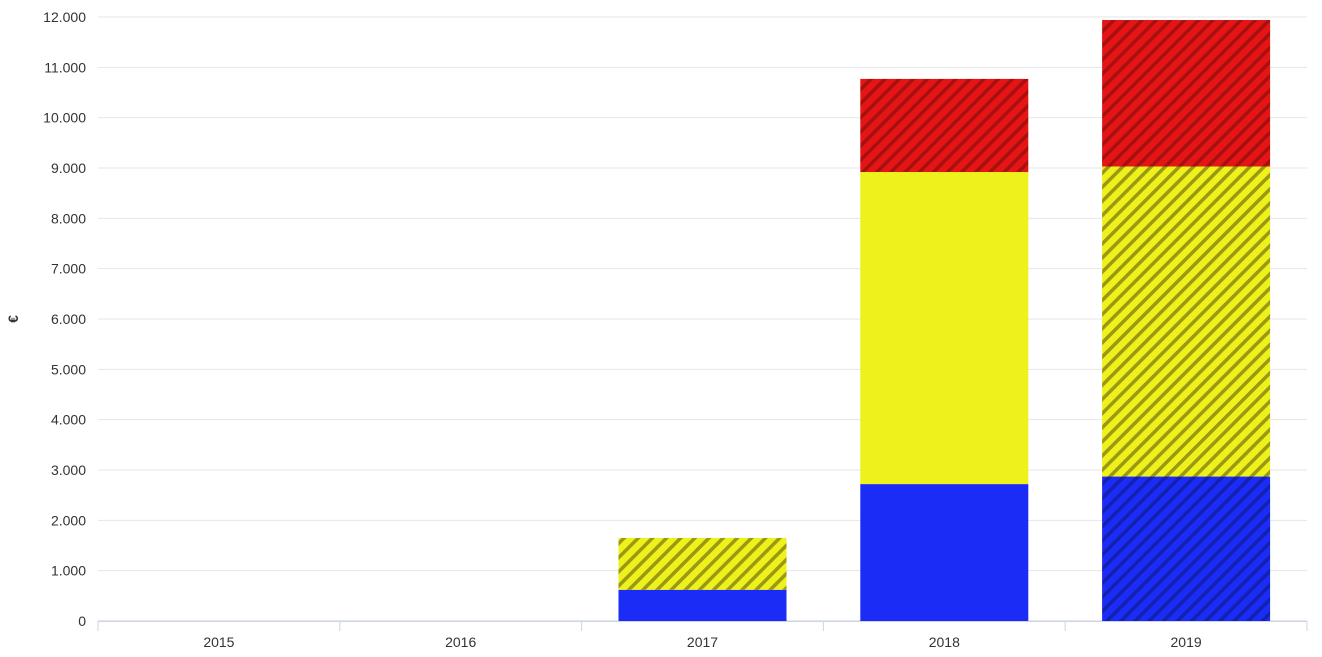 The height and width of the screenshot is (657, 1322). I want to click on y-tick-label: 10.000, so click(64, 118).